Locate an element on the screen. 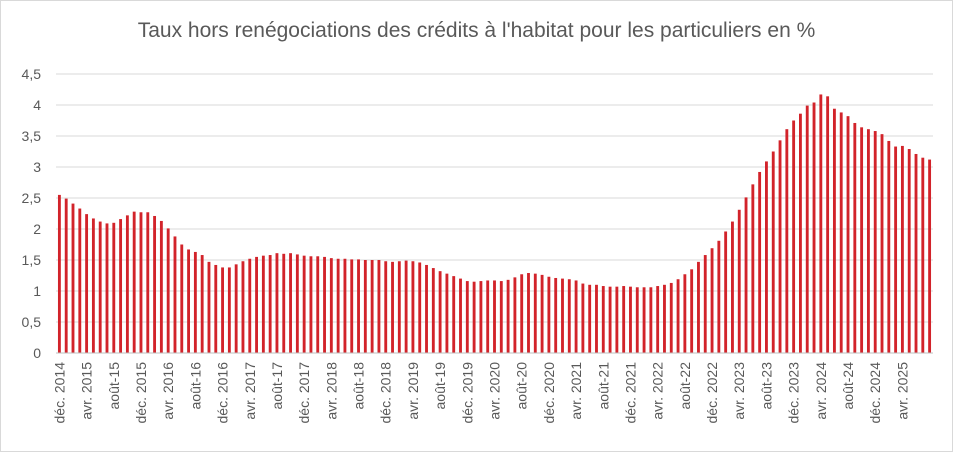  x-tick-label: avr. 2023 is located at coordinates (739, 391).